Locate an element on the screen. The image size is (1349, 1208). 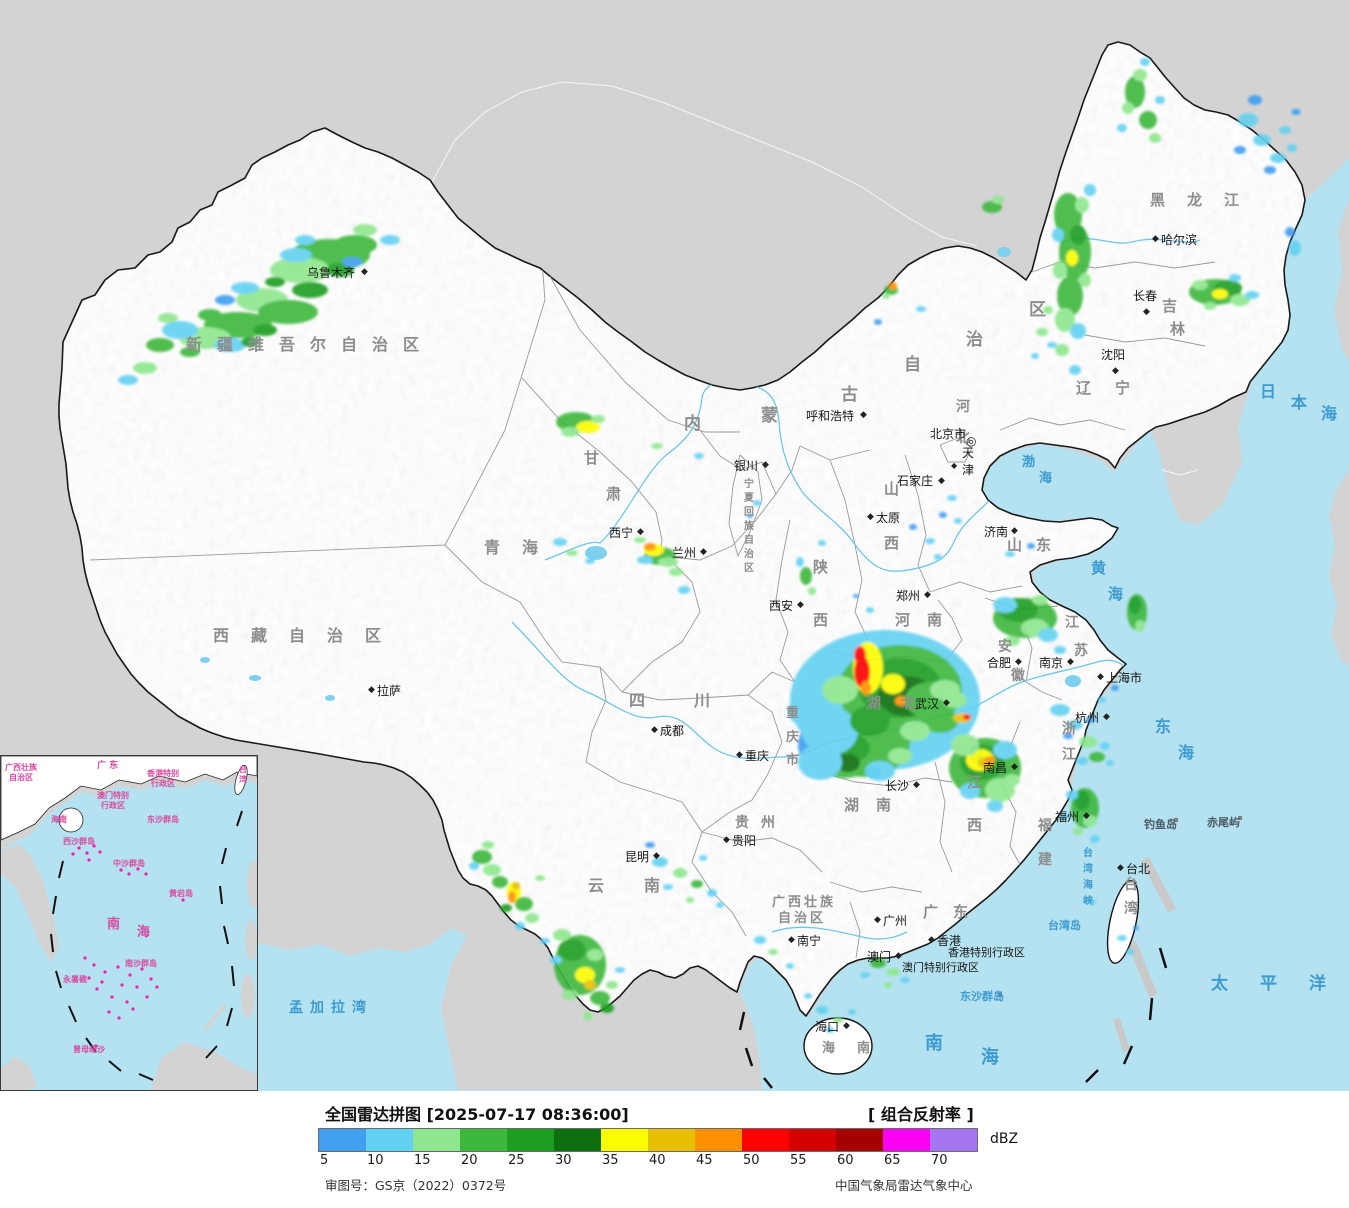
city-label: 呼和浩特 is located at coordinates (830, 415).